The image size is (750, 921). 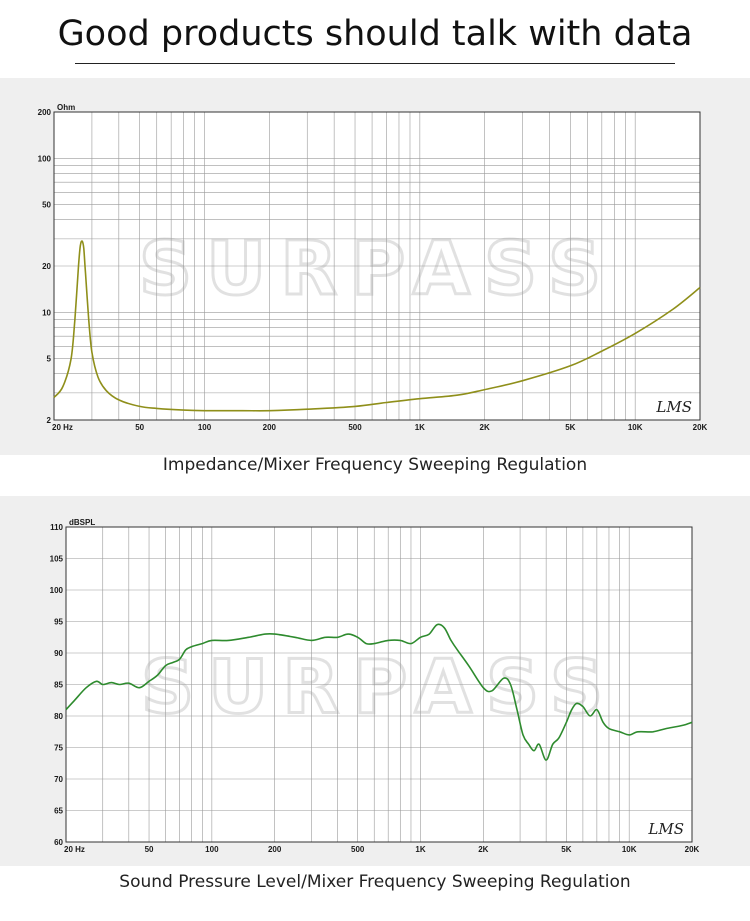 What do you see at coordinates (58, 716) in the screenshot?
I see `y-tick-label: 80` at bounding box center [58, 716].